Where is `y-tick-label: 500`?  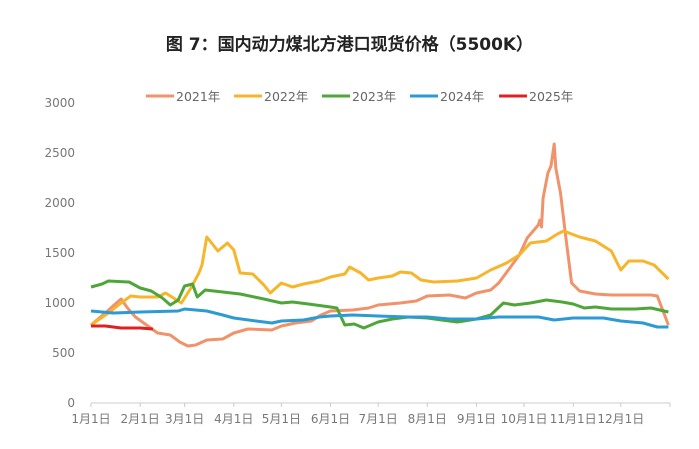
y-tick-label: 500 is located at coordinates (63, 353).